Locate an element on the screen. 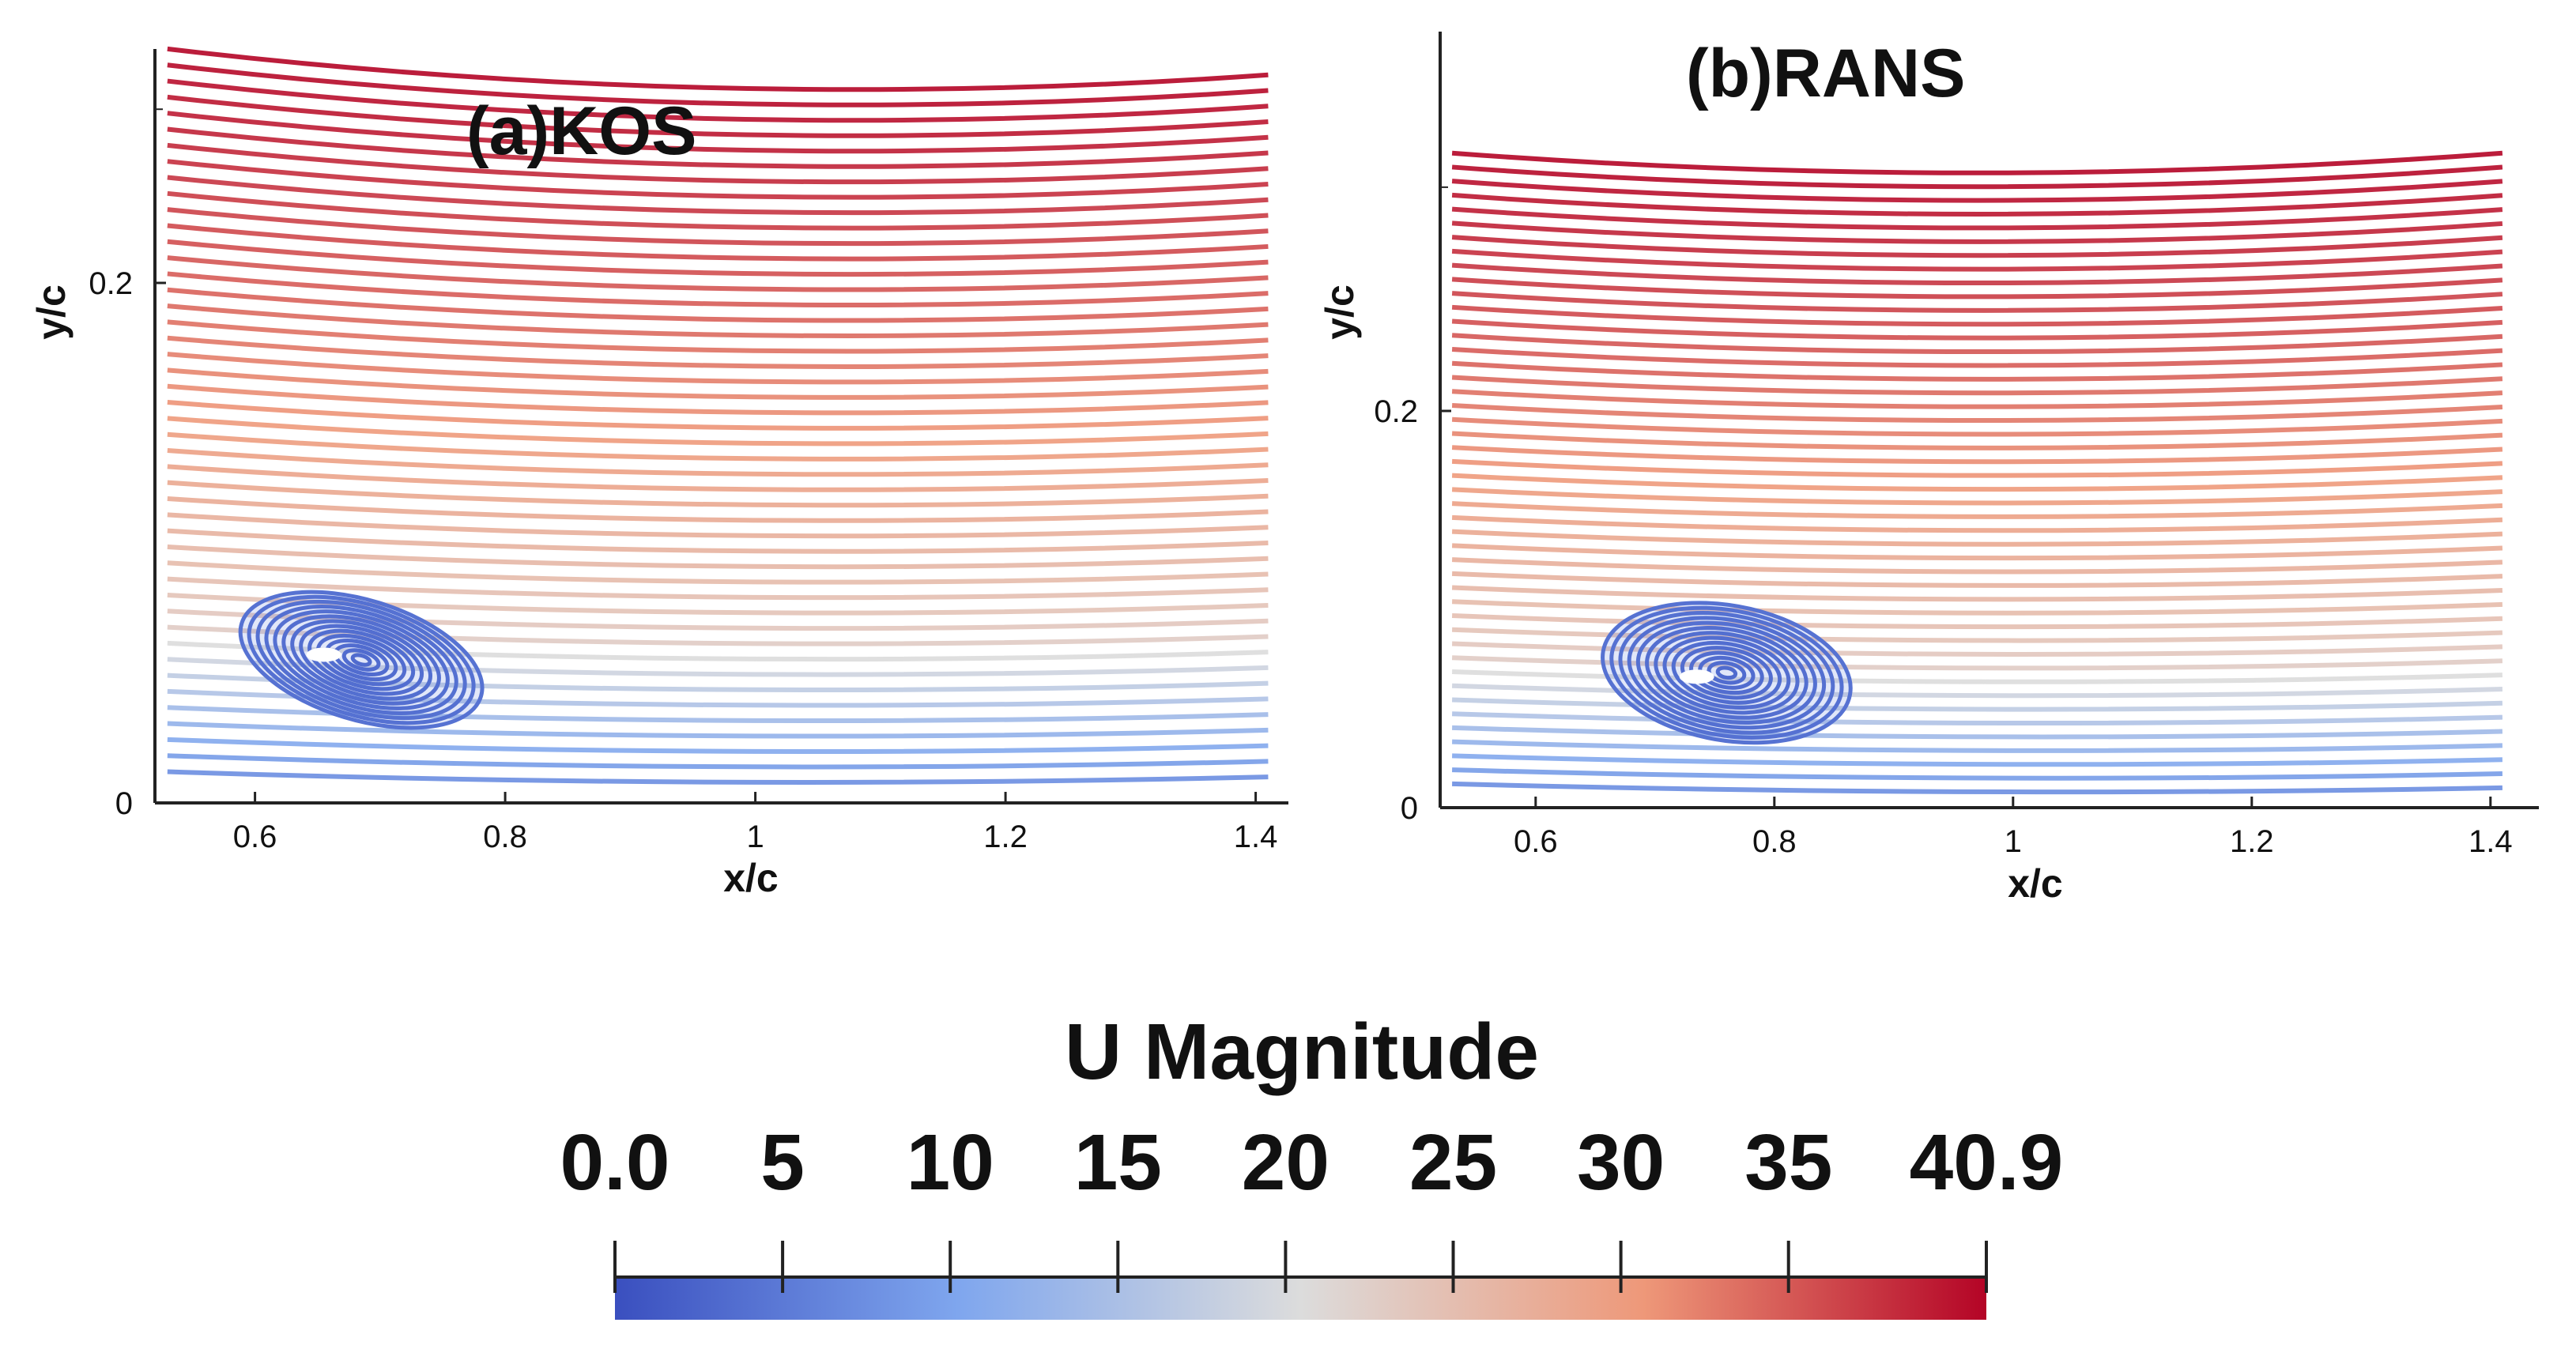 This screenshot has width=2576, height=1364. kos-recirculation-vortex is located at coordinates (361, 660).